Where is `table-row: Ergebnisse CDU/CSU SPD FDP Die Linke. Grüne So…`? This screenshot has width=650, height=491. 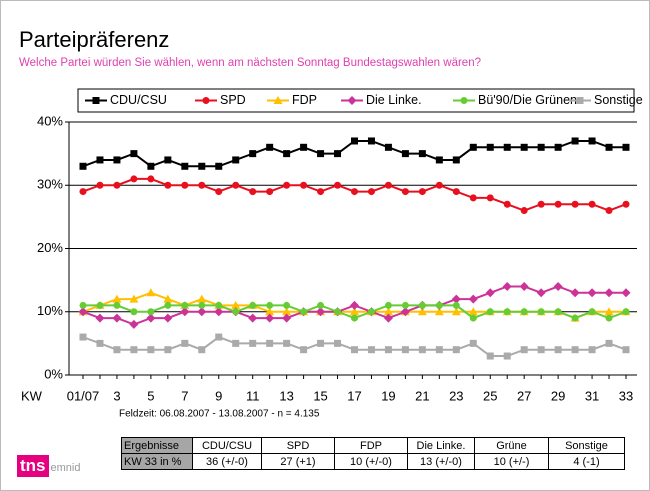
table-row: Ergebnisse CDU/CSU SPD FDP Die Linke. Grüne So… is located at coordinates (373, 445).